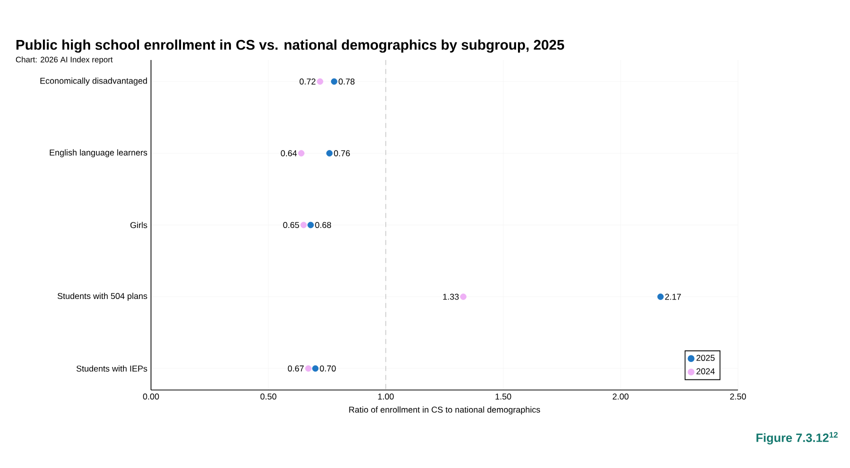  Describe the element at coordinates (386, 397) in the screenshot. I see `x-tick-label: 1.00` at that location.